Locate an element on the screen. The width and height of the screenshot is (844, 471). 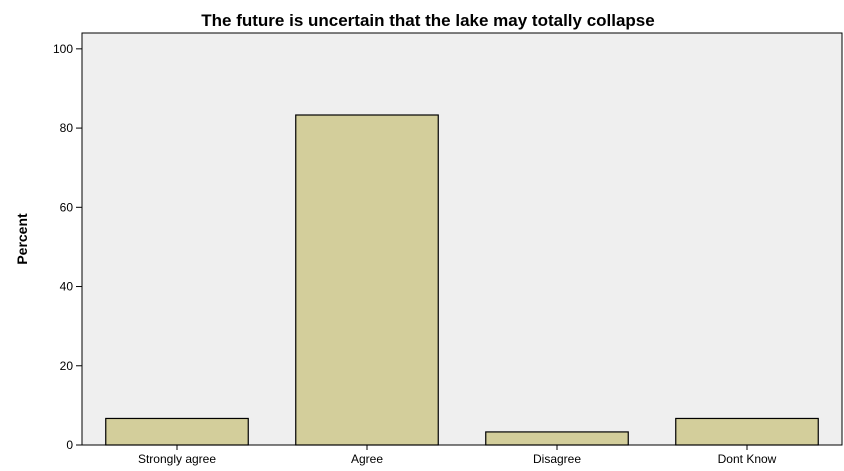
x-tick-label: Agree is located at coordinates (367, 459).